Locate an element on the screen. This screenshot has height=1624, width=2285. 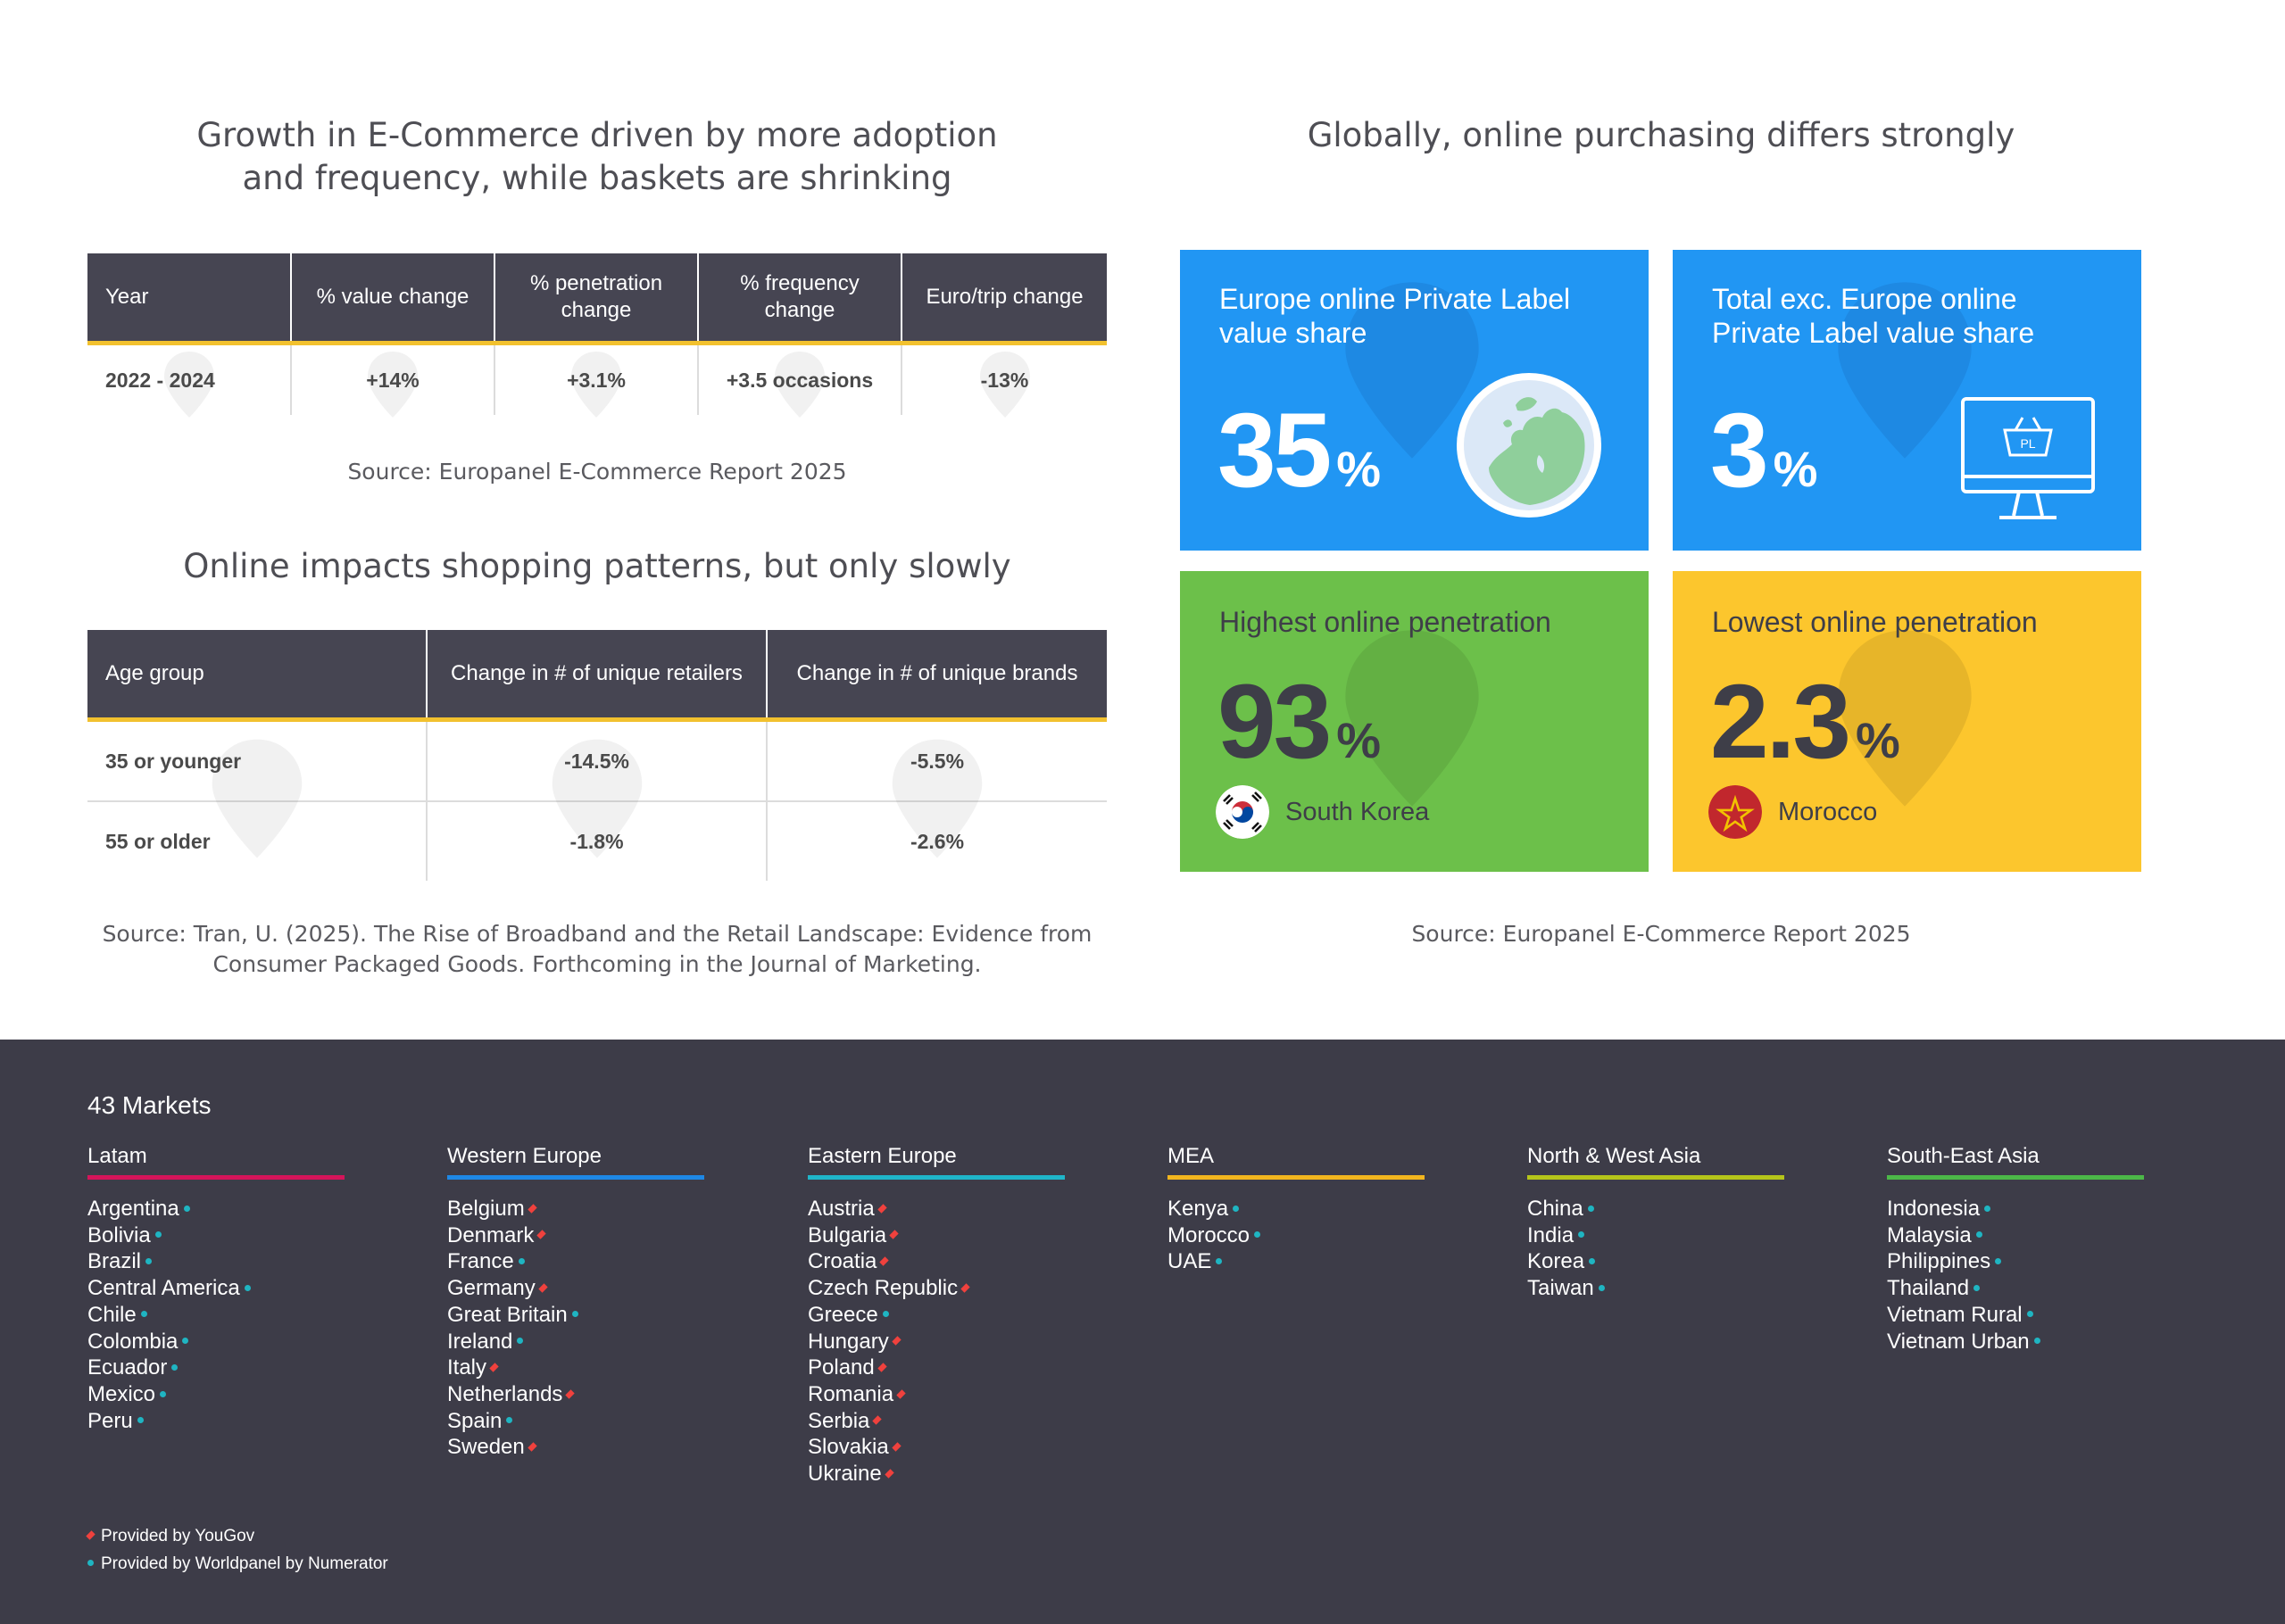
country-name: Belgium is located at coordinates (486, 1209).